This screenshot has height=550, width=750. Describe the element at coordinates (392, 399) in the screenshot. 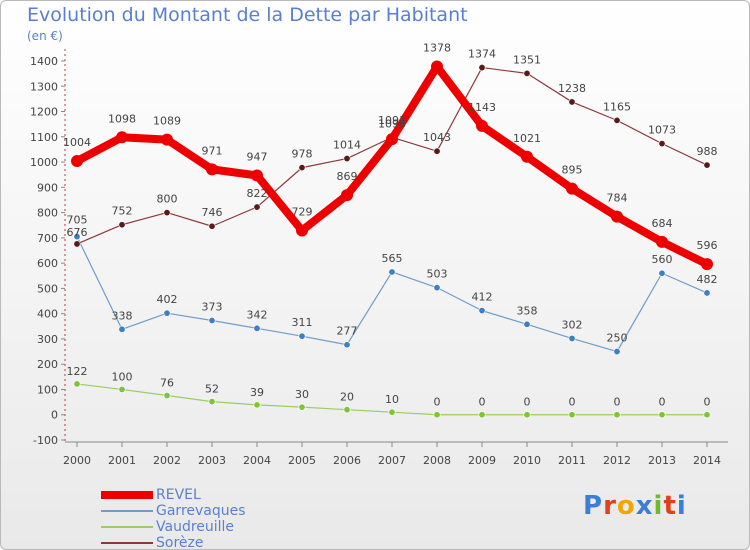

I see `data-label: 10` at that location.